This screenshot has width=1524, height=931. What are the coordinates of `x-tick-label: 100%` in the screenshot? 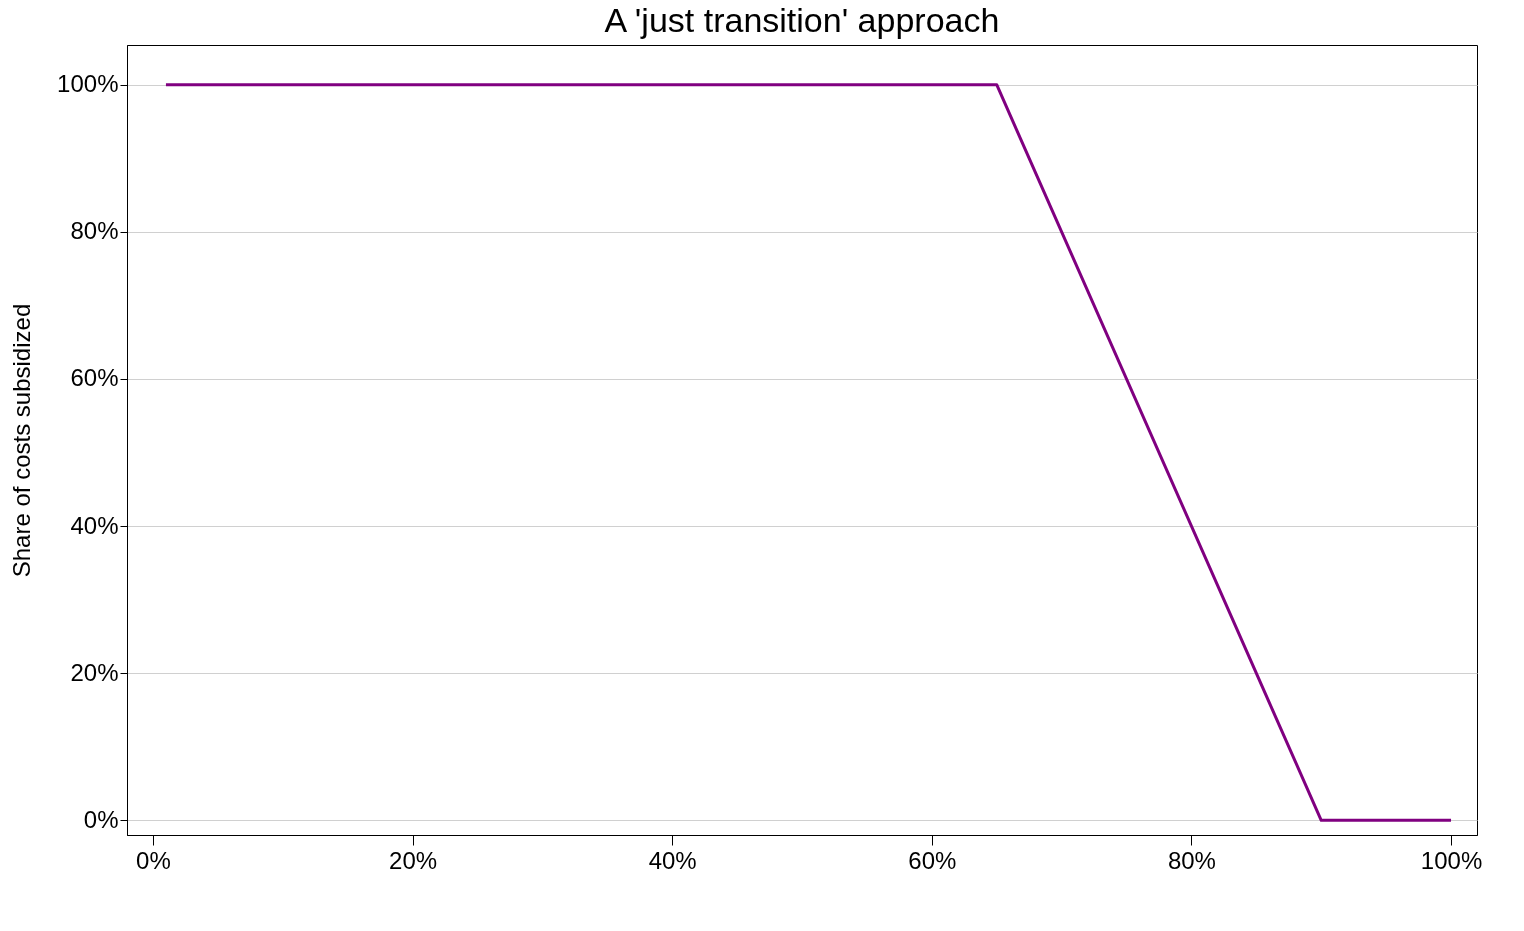 It's located at (1451, 860).